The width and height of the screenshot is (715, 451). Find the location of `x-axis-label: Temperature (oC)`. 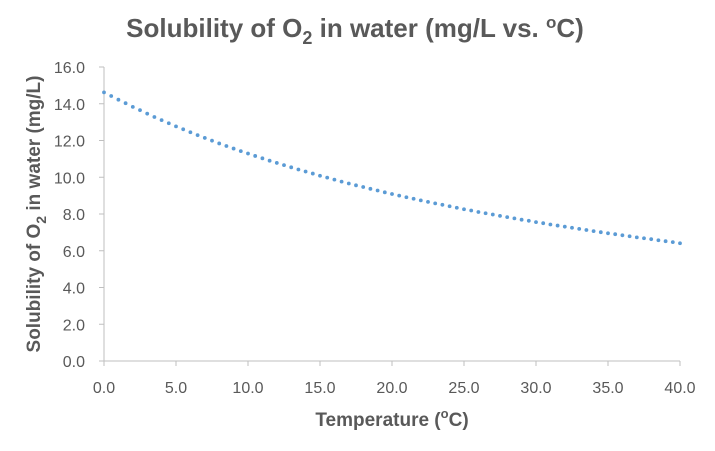

x-axis-label: Temperature (oC) is located at coordinates (391, 418).